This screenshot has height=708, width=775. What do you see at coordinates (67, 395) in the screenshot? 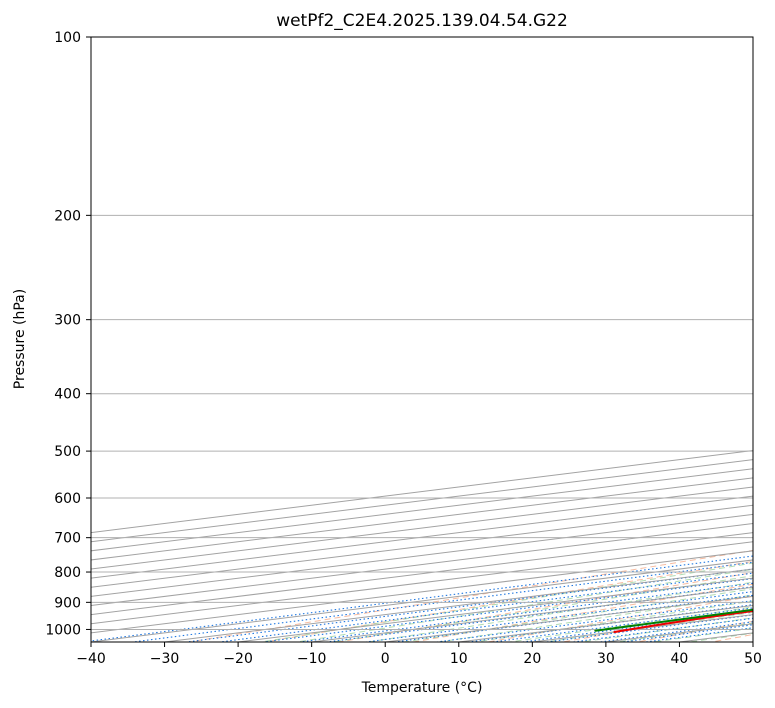
I see `y-tick-label: 400` at bounding box center [67, 395].